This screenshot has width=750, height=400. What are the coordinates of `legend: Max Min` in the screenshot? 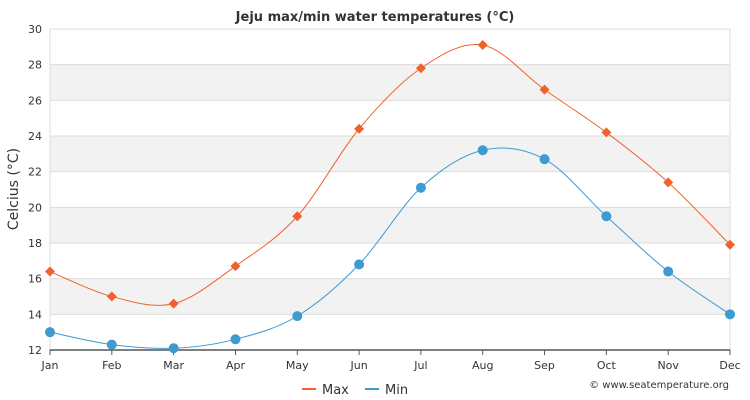 It's located at (355, 390).